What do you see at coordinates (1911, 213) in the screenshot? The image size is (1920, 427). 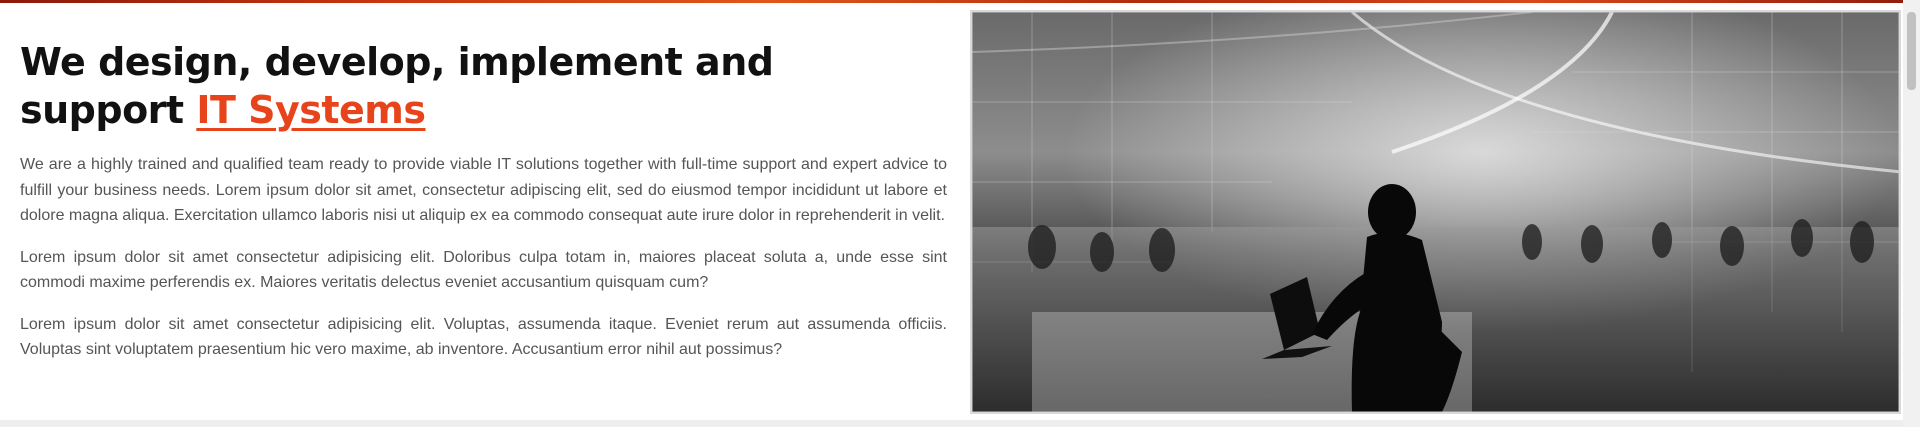 I see `page-scrollbar` at bounding box center [1911, 213].